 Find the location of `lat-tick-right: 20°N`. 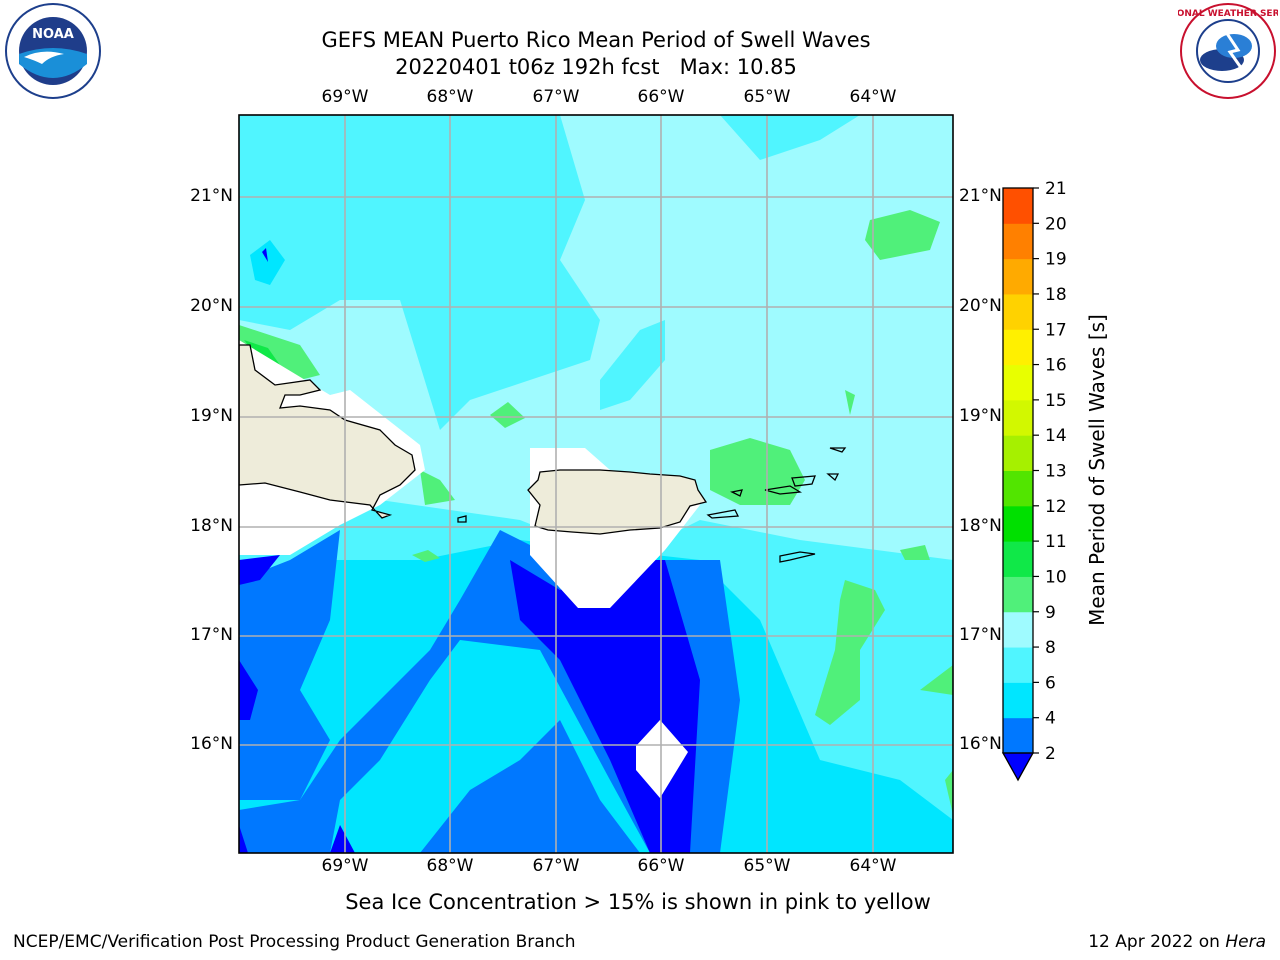

lat-tick-right: 20°N is located at coordinates (980, 306).